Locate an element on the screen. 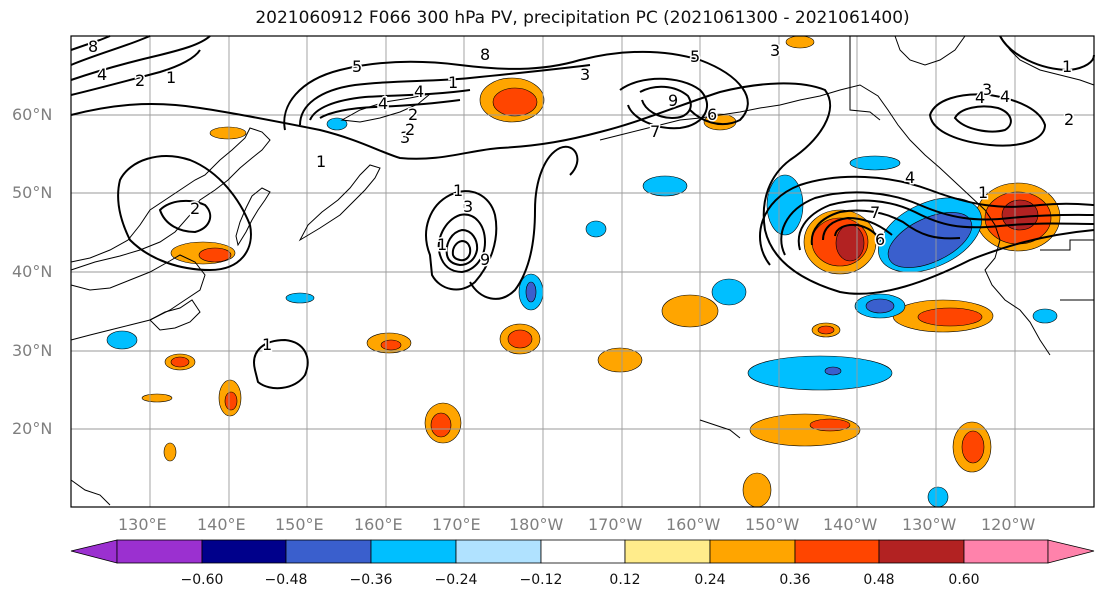 The image size is (1105, 601). lon-label: 160°E is located at coordinates (378, 524).